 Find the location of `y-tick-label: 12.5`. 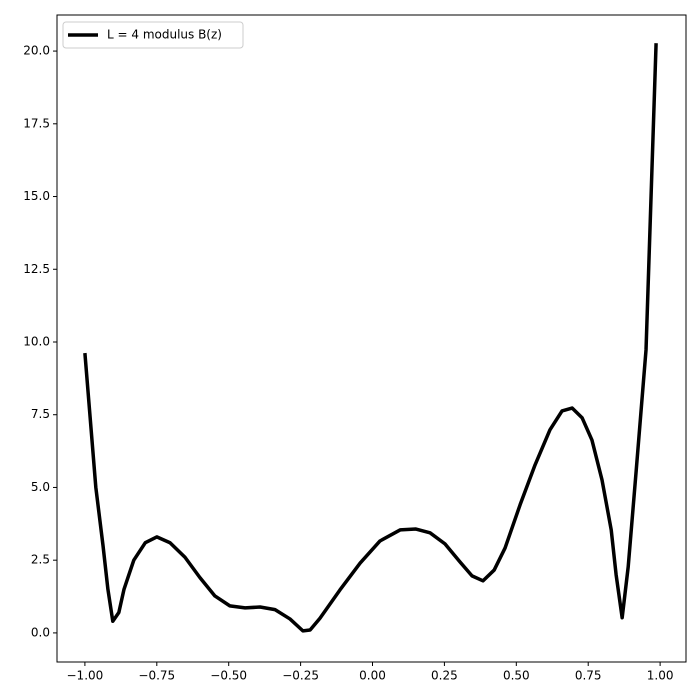

y-tick-label: 12.5 is located at coordinates (36, 269).